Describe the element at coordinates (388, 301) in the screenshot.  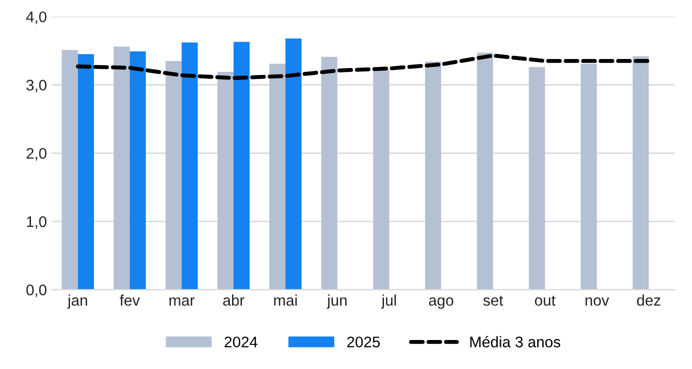
I see `x-tick-label: jul` at that location.